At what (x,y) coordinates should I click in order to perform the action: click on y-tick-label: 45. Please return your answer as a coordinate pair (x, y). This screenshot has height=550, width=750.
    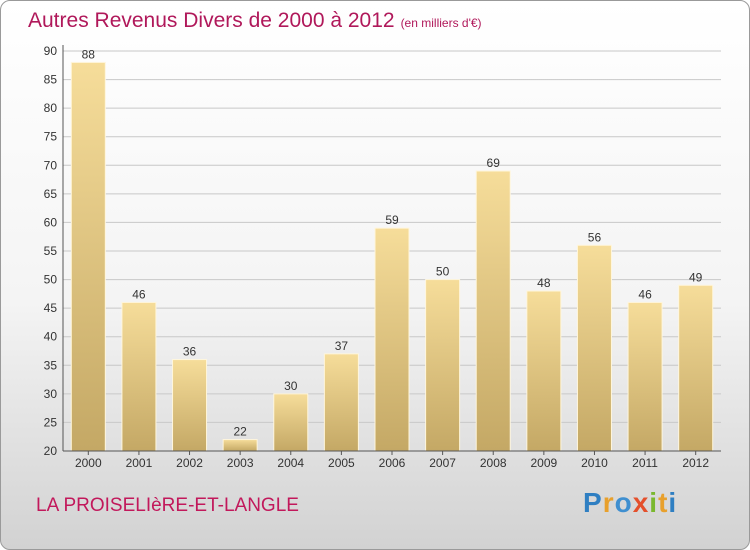
    Looking at the image, I should click on (51, 308).